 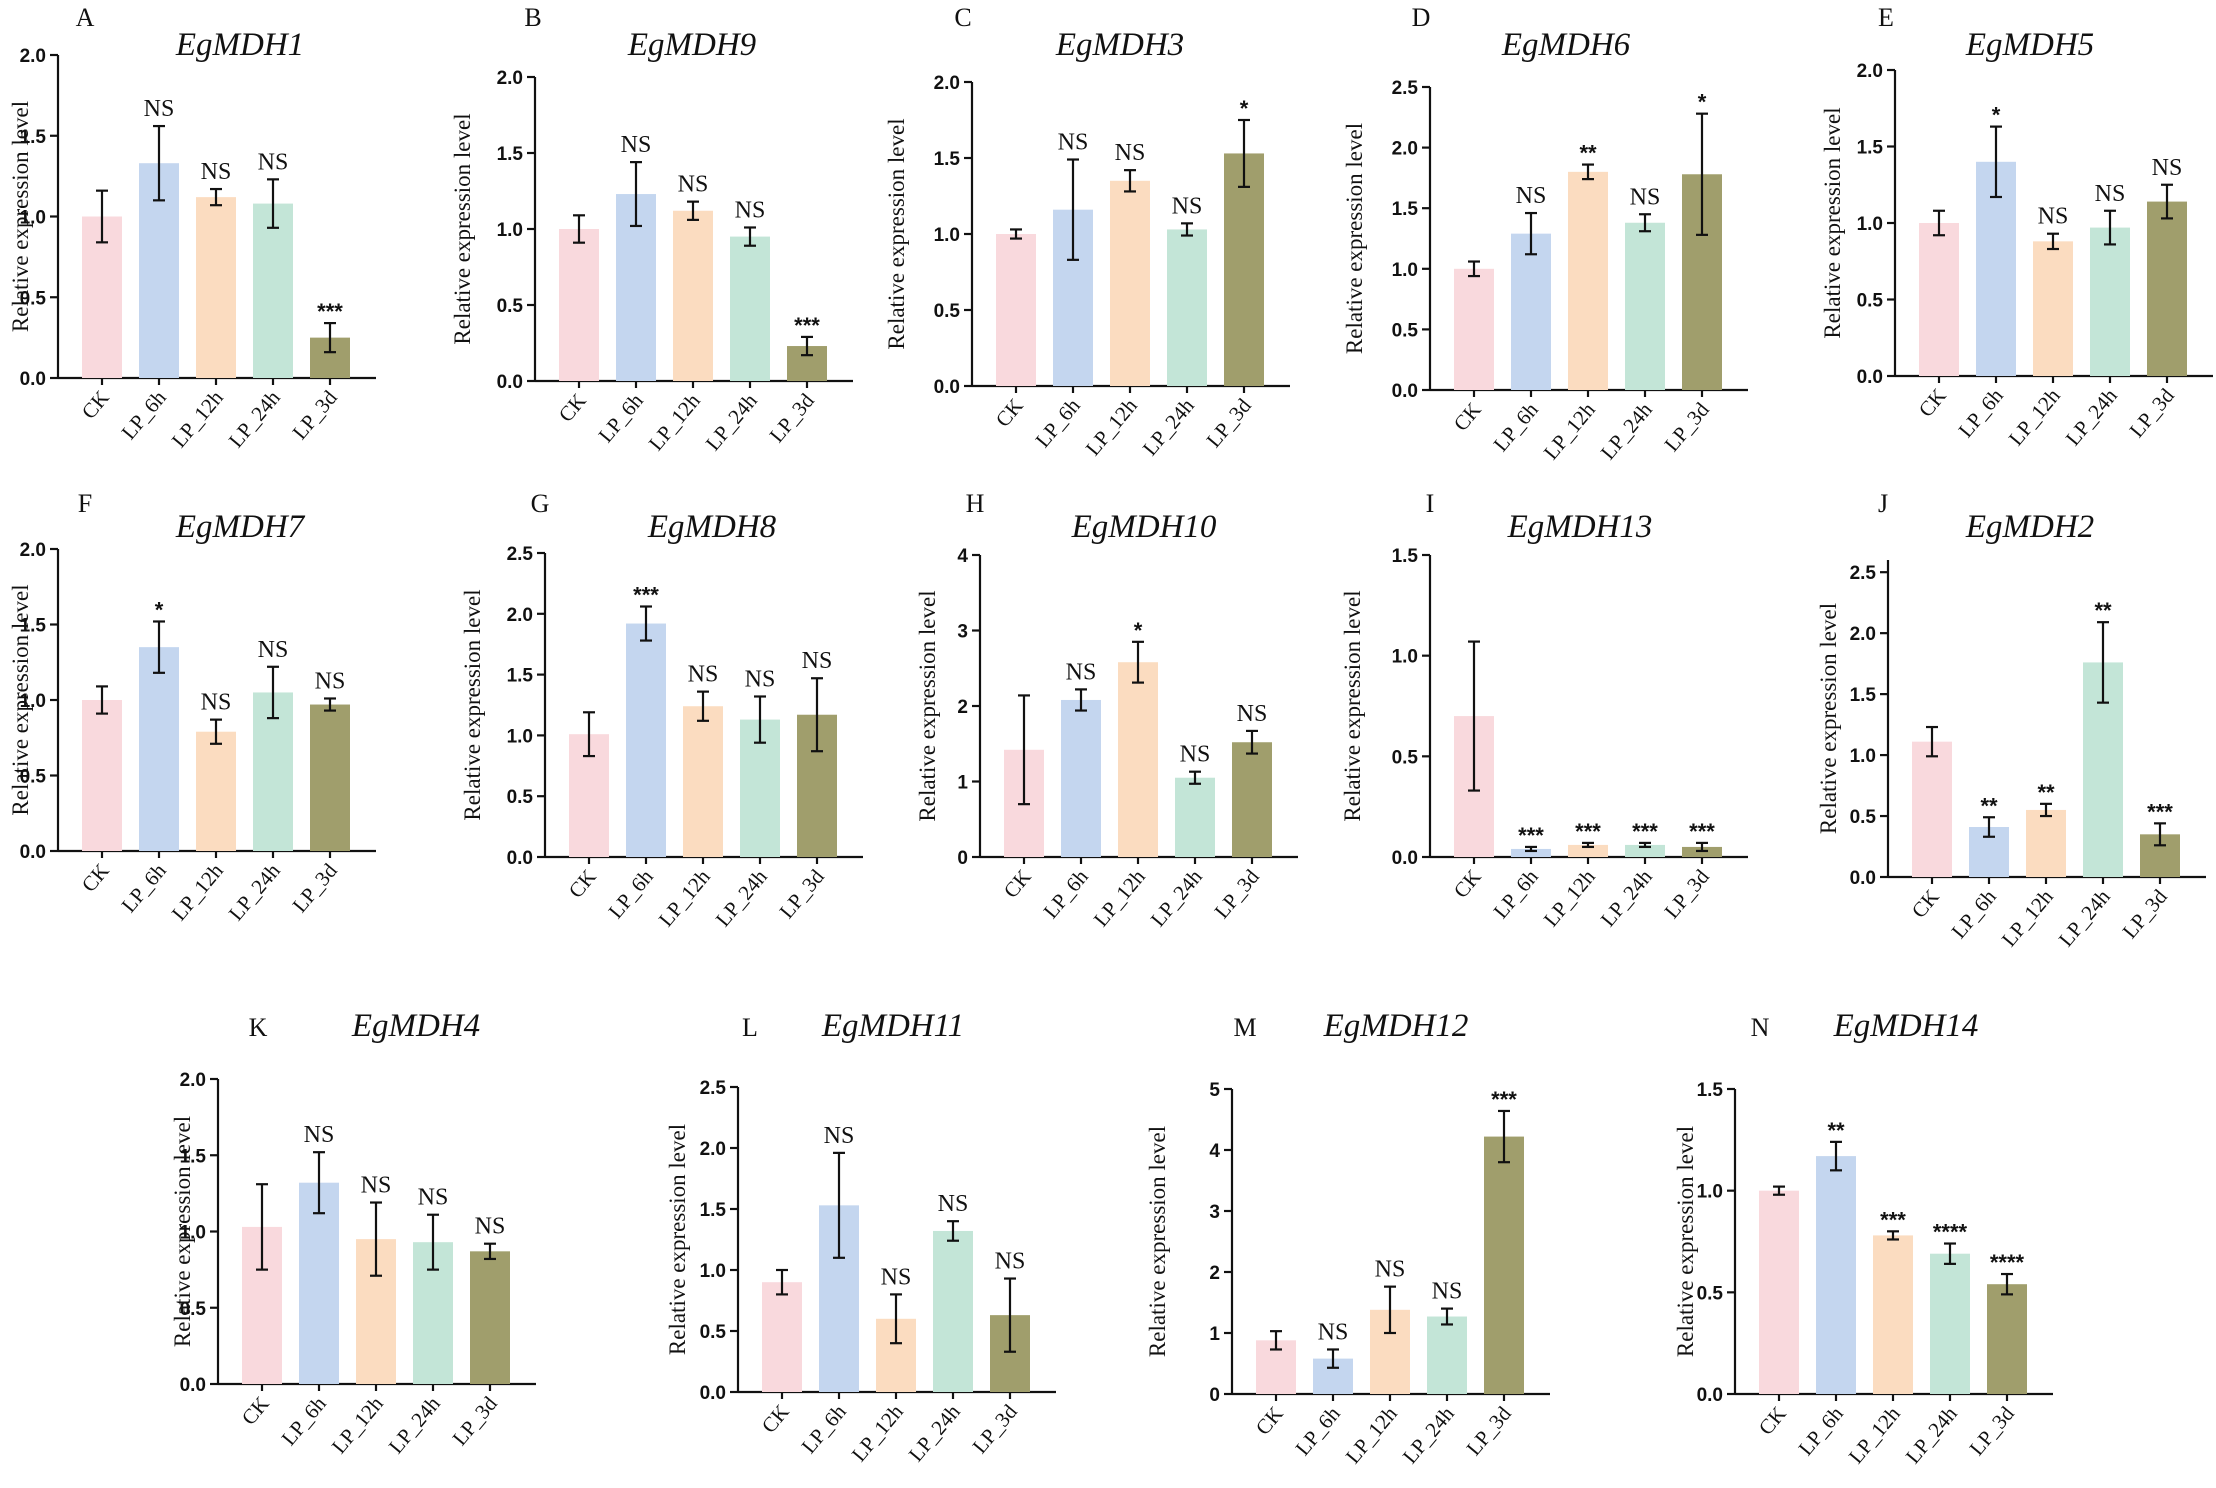 I want to click on chart-title: EgMDH10, so click(x=1144, y=527).